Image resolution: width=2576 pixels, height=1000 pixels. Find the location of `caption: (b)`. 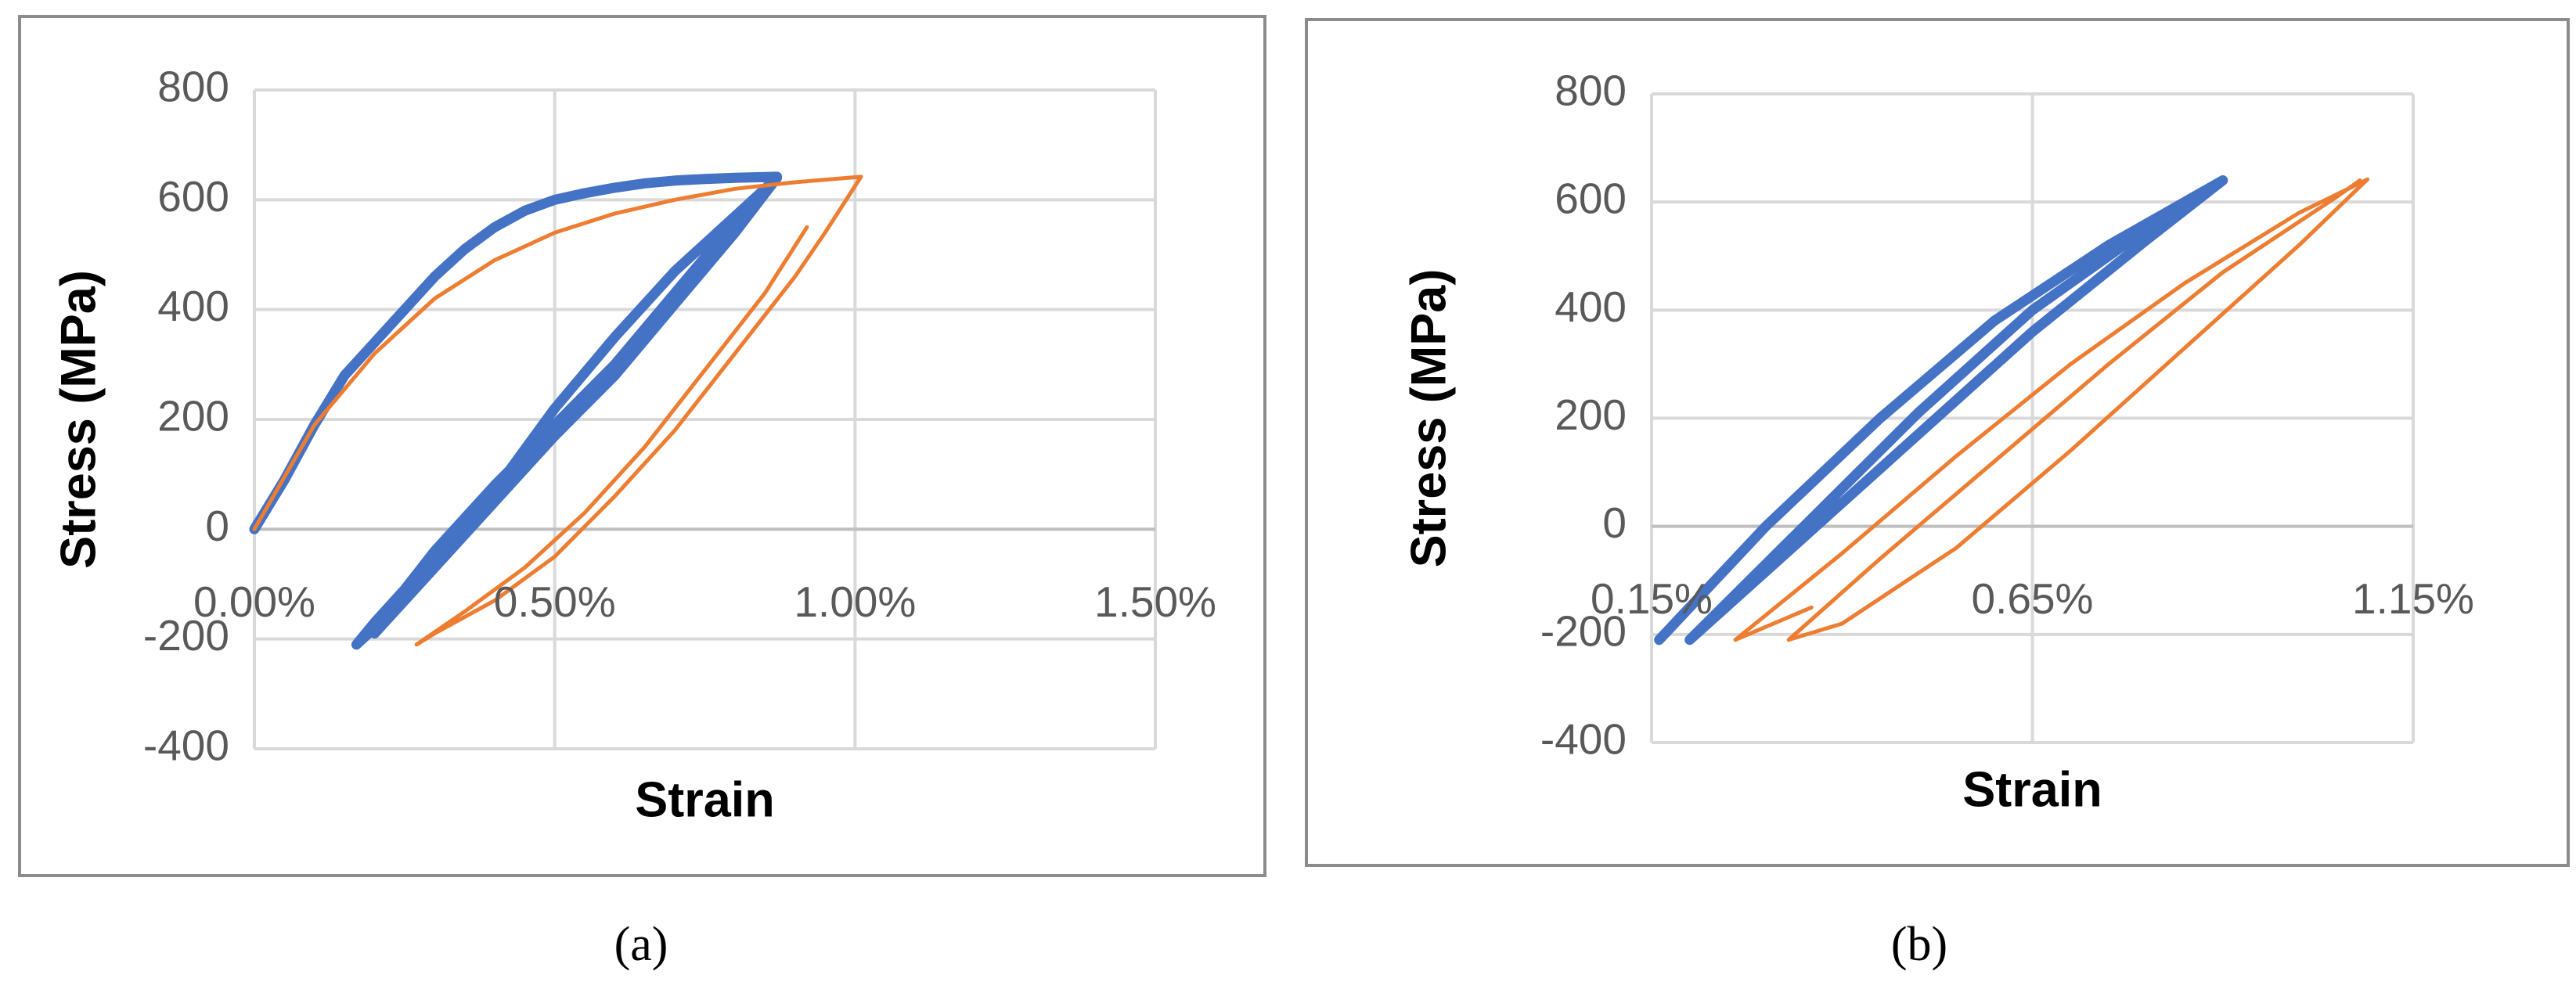

caption: (b) is located at coordinates (1919, 944).